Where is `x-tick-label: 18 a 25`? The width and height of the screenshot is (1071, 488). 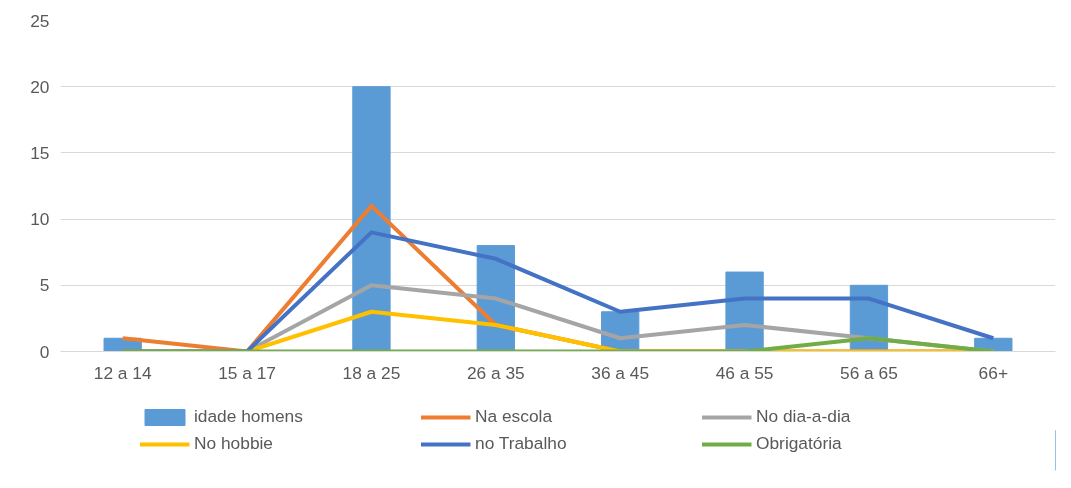 x-tick-label: 18 a 25 is located at coordinates (371, 372).